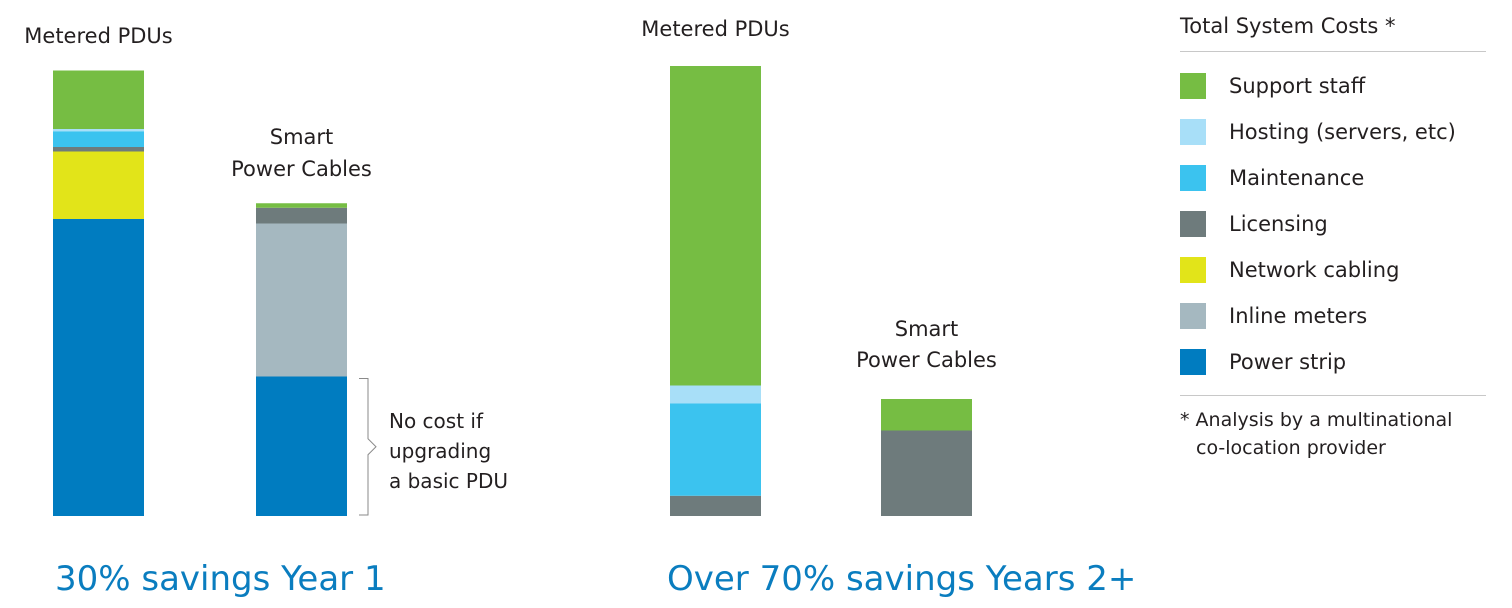  I want to click on legend-footnote-line1: * Analysis by a multinational, so click(1316, 420).